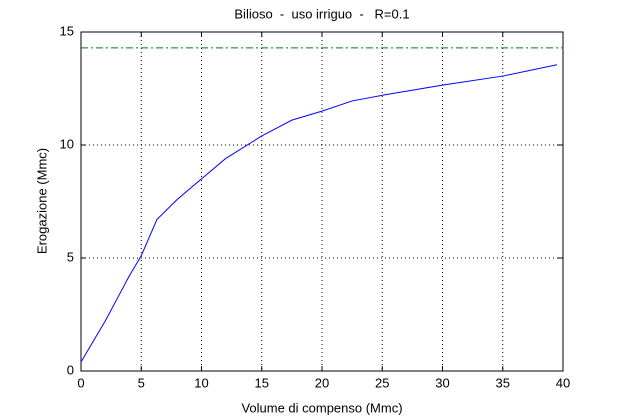 The image size is (623, 419). Describe the element at coordinates (503, 382) in the screenshot. I see `x-tick-label: 35` at that location.